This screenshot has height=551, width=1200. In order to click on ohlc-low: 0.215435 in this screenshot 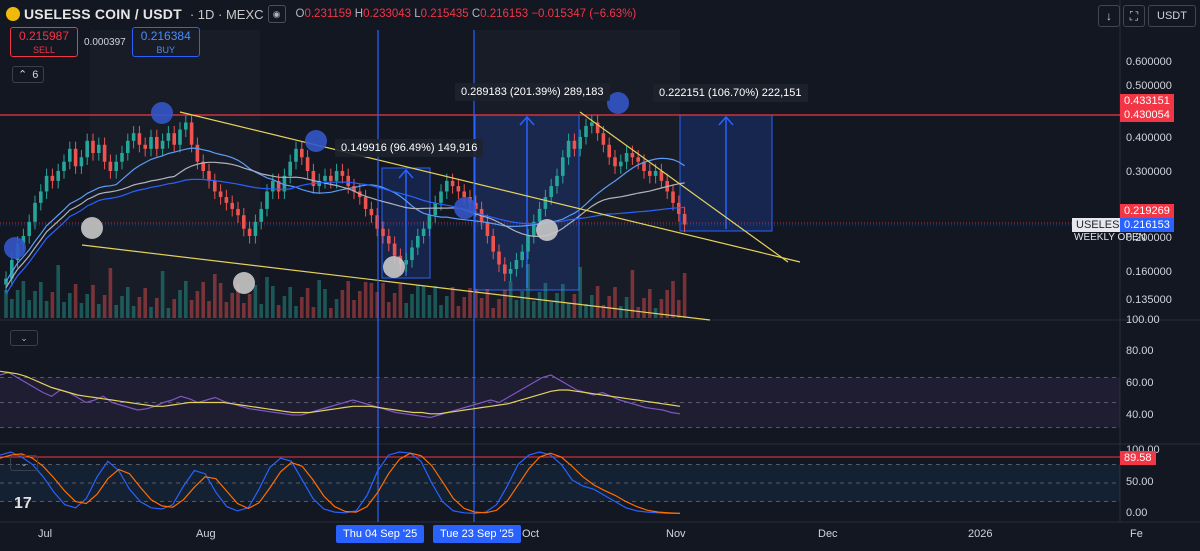, I will do `click(444, 14)`.